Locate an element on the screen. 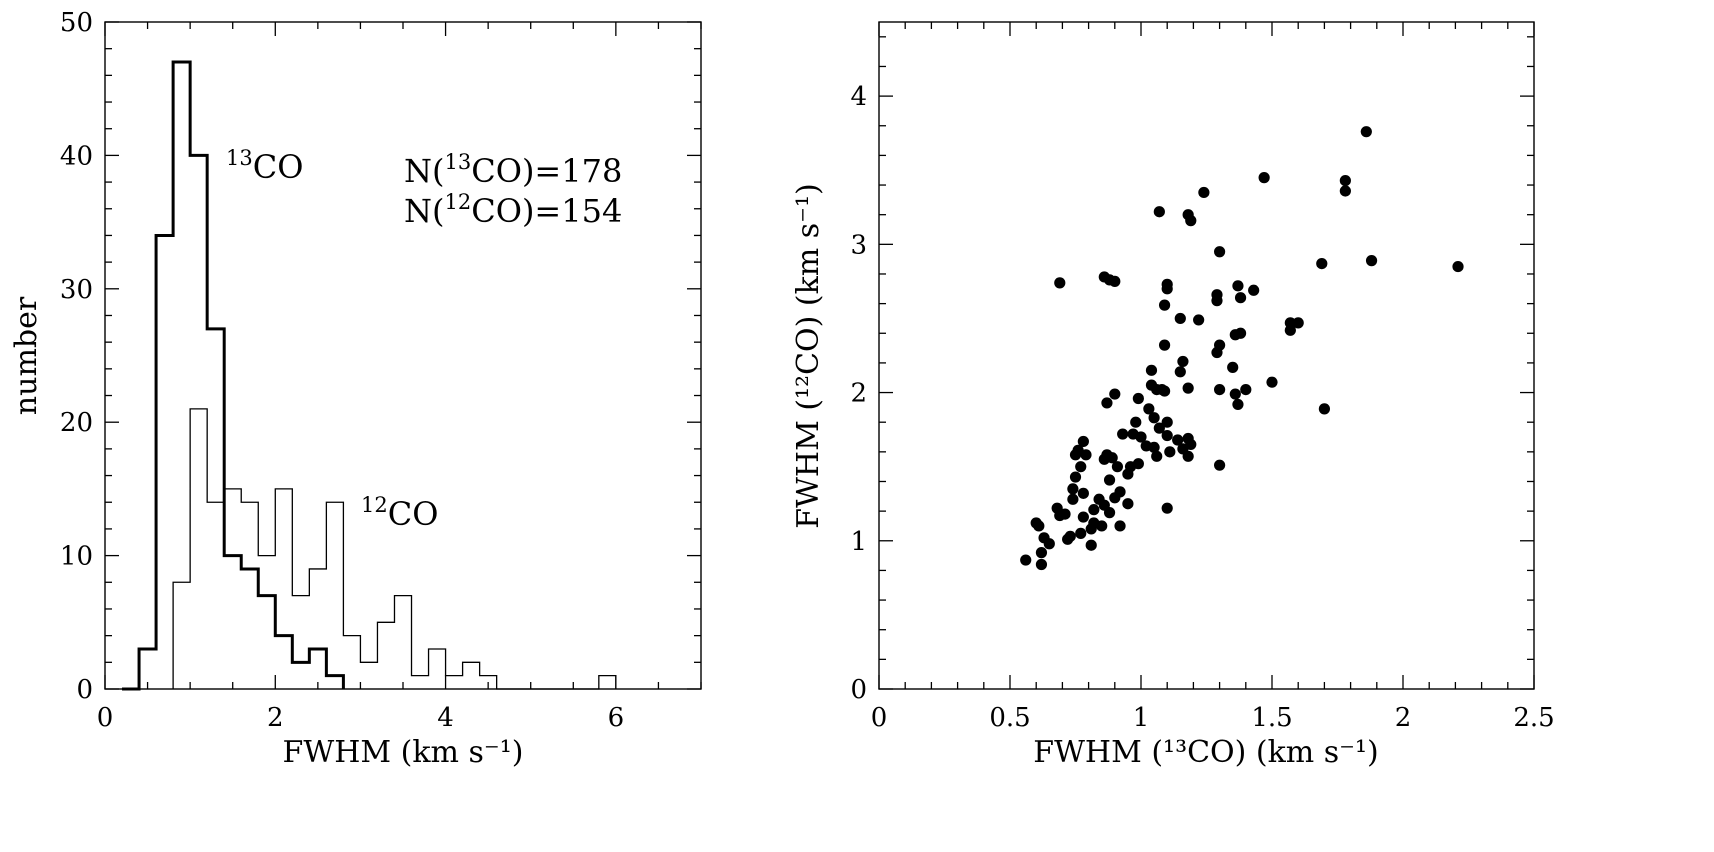 This screenshot has height=852, width=1714. histogram-y-tick-label: 0 is located at coordinates (84, 690).